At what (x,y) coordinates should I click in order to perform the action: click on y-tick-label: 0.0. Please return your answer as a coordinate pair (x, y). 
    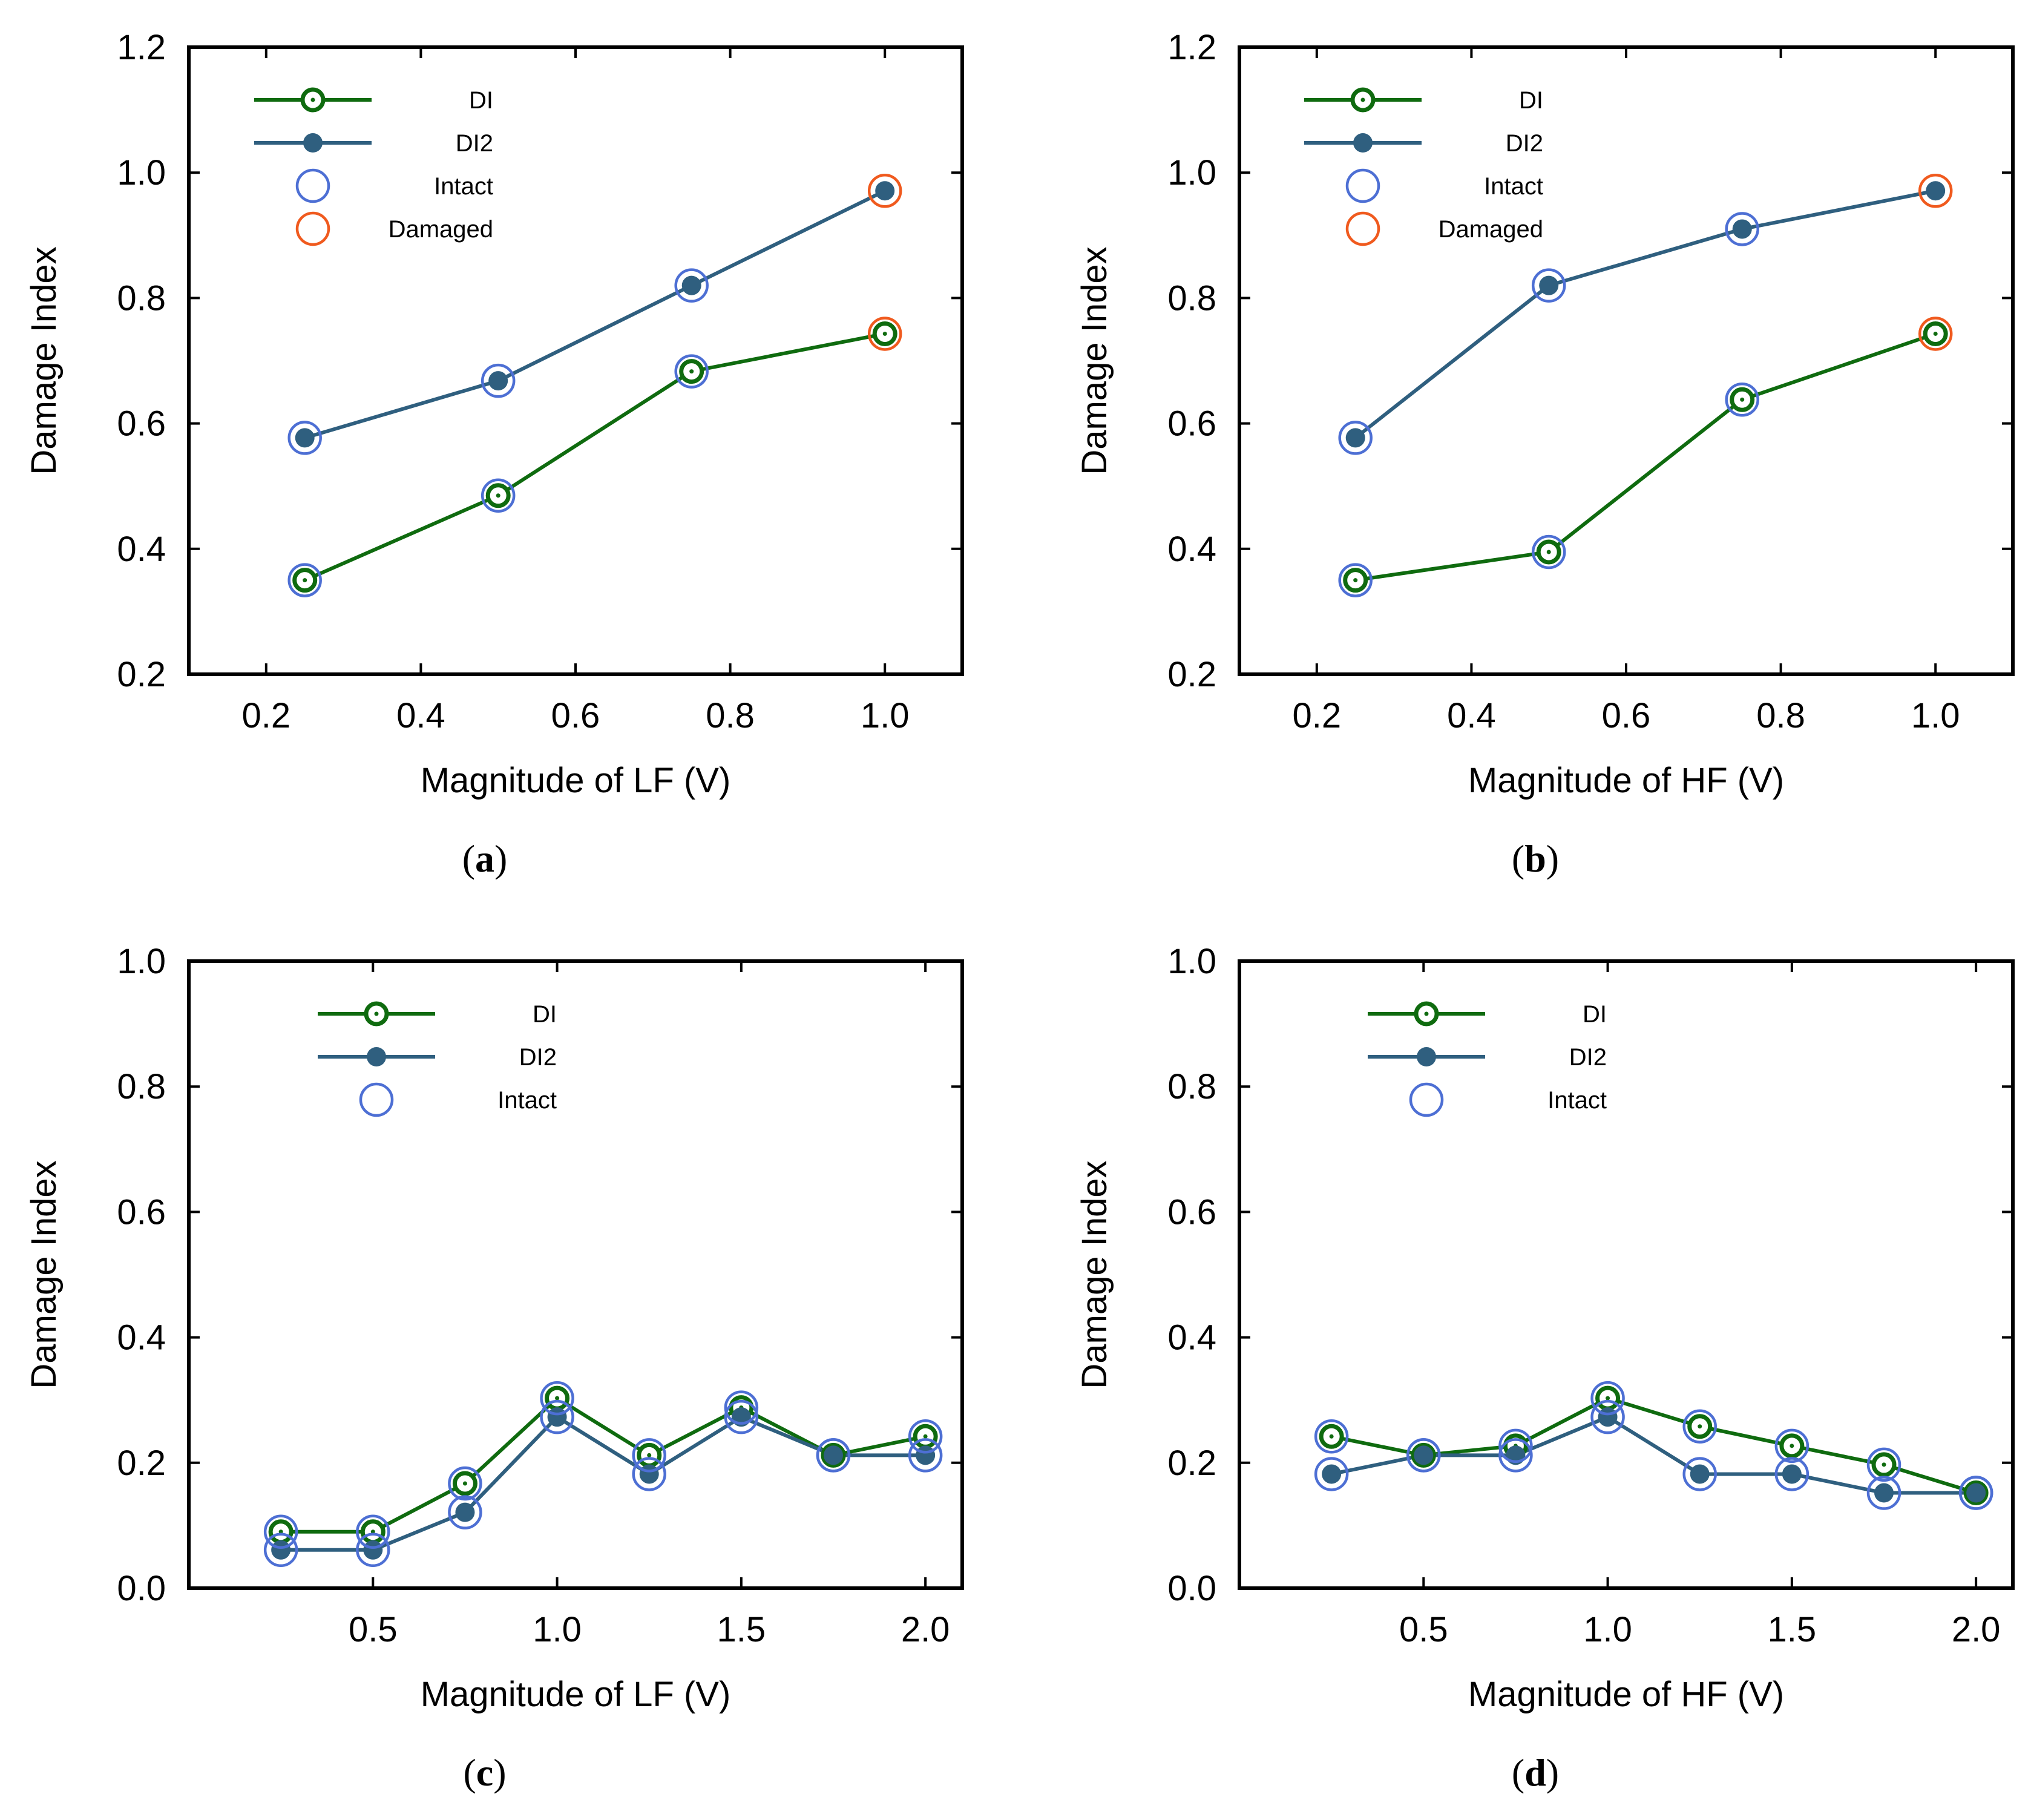
    Looking at the image, I should click on (141, 1588).